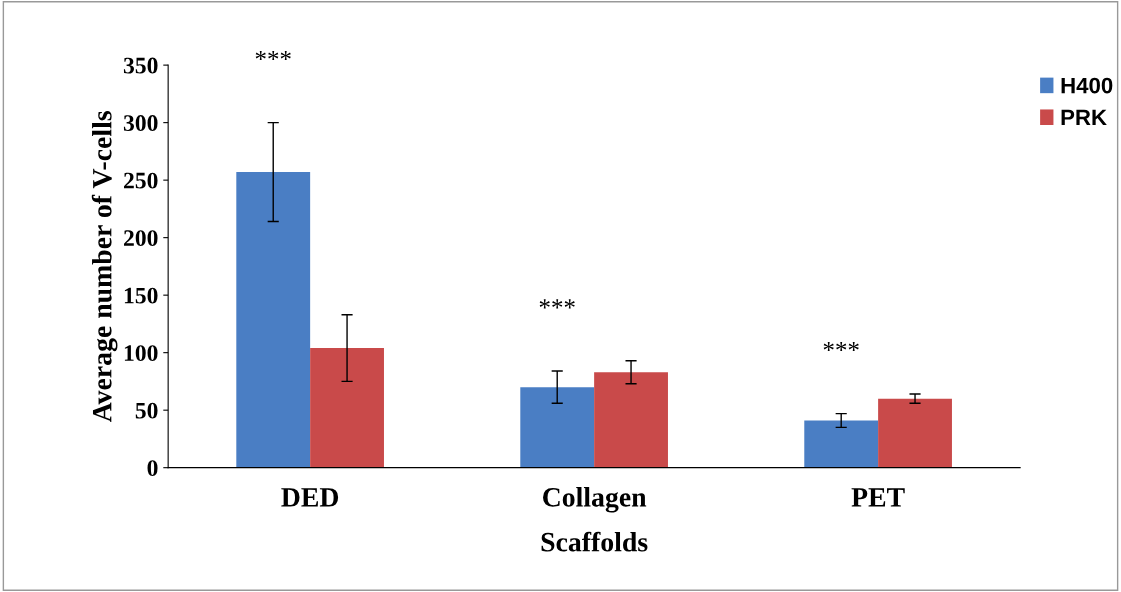 This screenshot has width=1121, height=592. Describe the element at coordinates (141, 295) in the screenshot. I see `y-tick-label: 150` at that location.